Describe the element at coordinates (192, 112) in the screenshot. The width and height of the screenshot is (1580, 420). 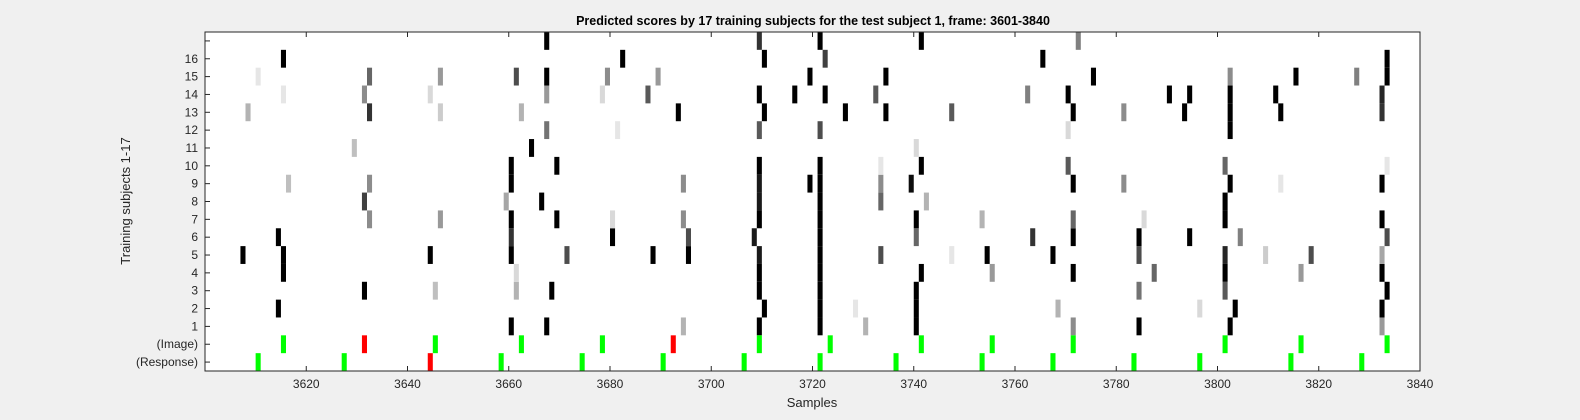
I see `y-tick-label: 13` at that location.